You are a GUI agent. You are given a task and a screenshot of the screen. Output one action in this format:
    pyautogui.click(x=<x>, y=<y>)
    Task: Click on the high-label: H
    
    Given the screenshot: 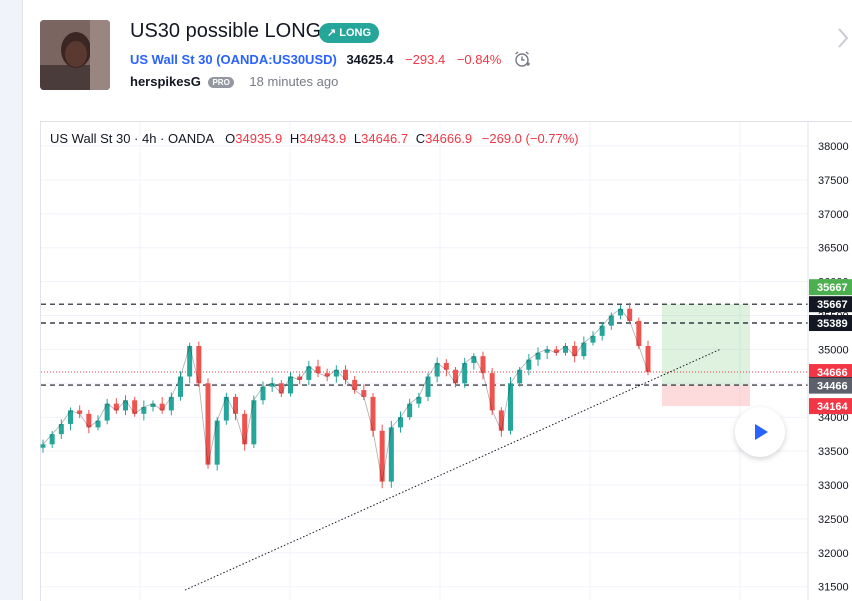 What is the action you would take?
    pyautogui.click(x=294, y=138)
    